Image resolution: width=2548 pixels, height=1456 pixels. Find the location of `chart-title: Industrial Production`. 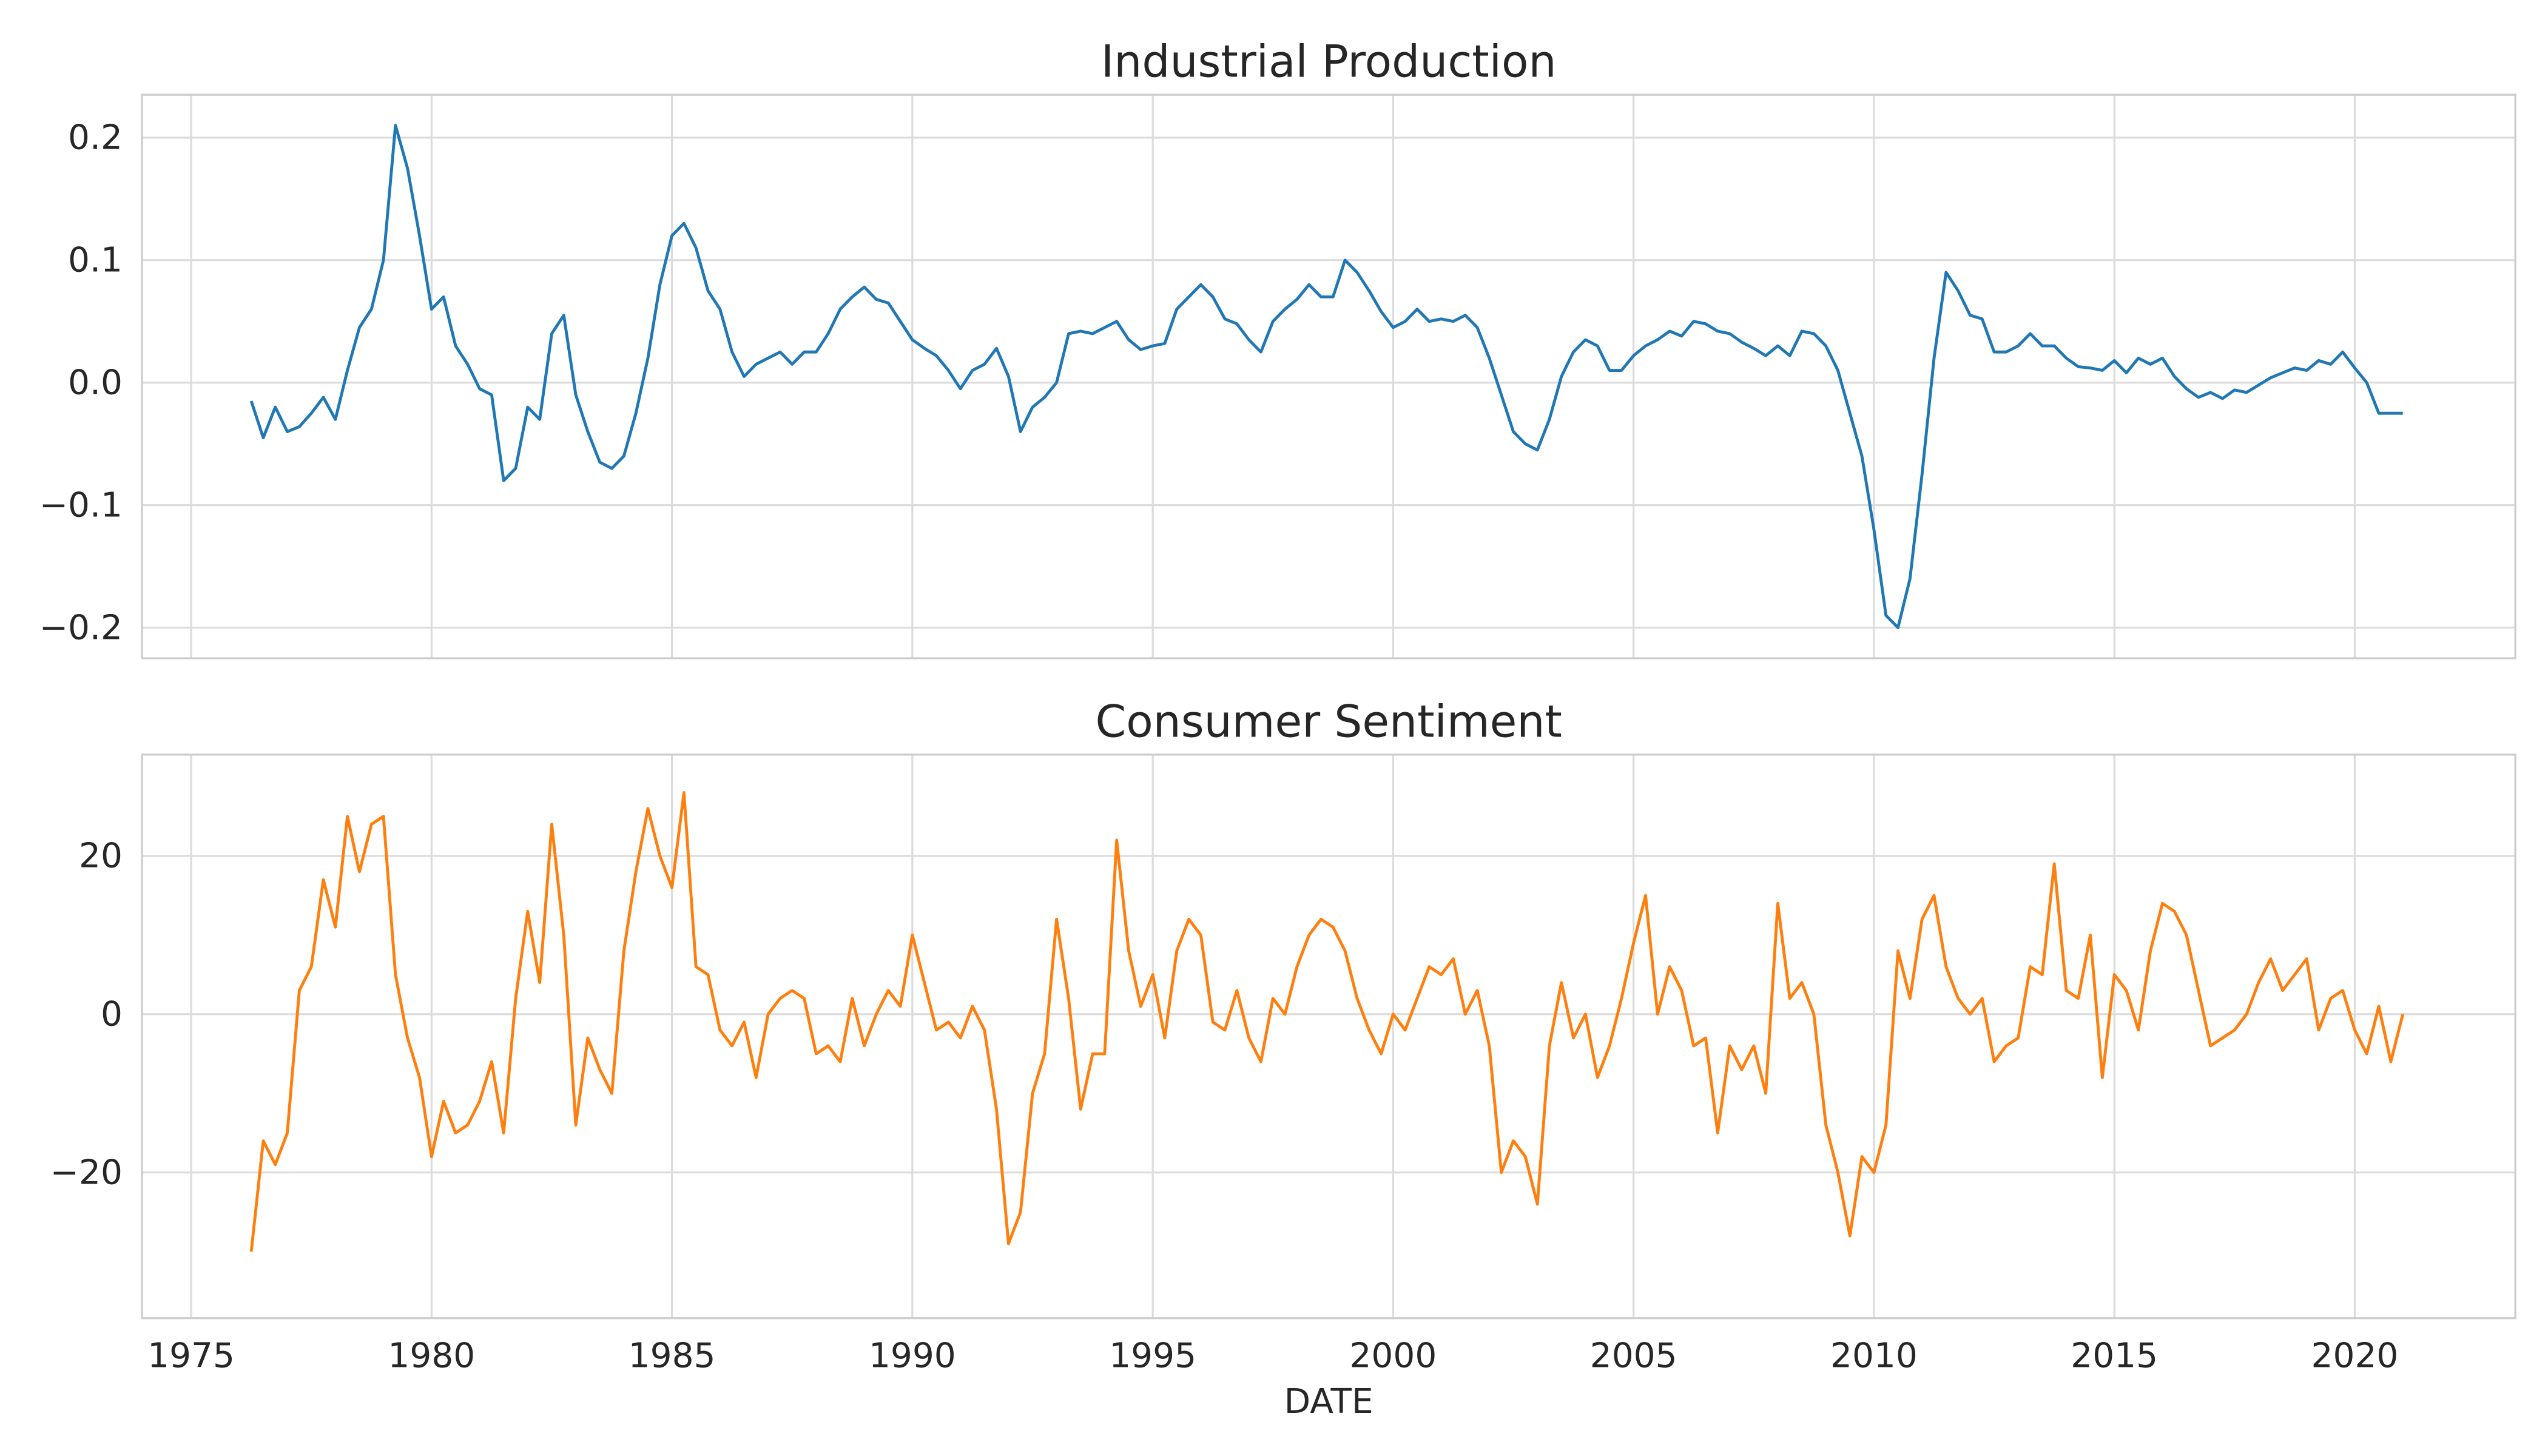

chart-title: Industrial Production is located at coordinates (1329, 62).